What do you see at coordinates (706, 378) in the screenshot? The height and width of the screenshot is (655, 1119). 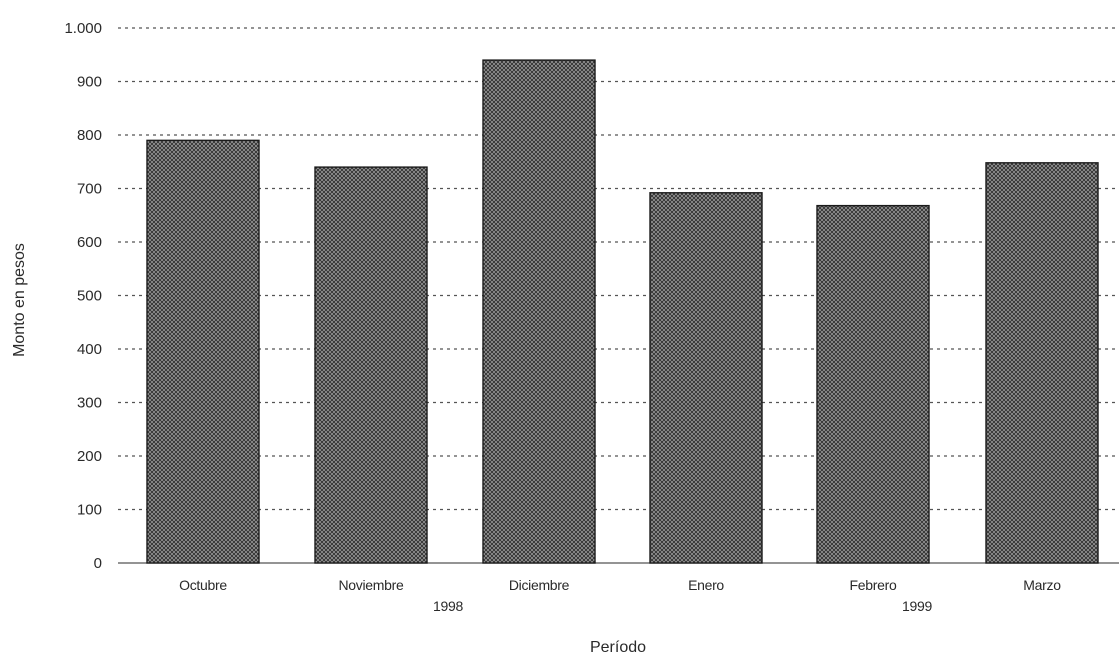 I see `bar-enero` at bounding box center [706, 378].